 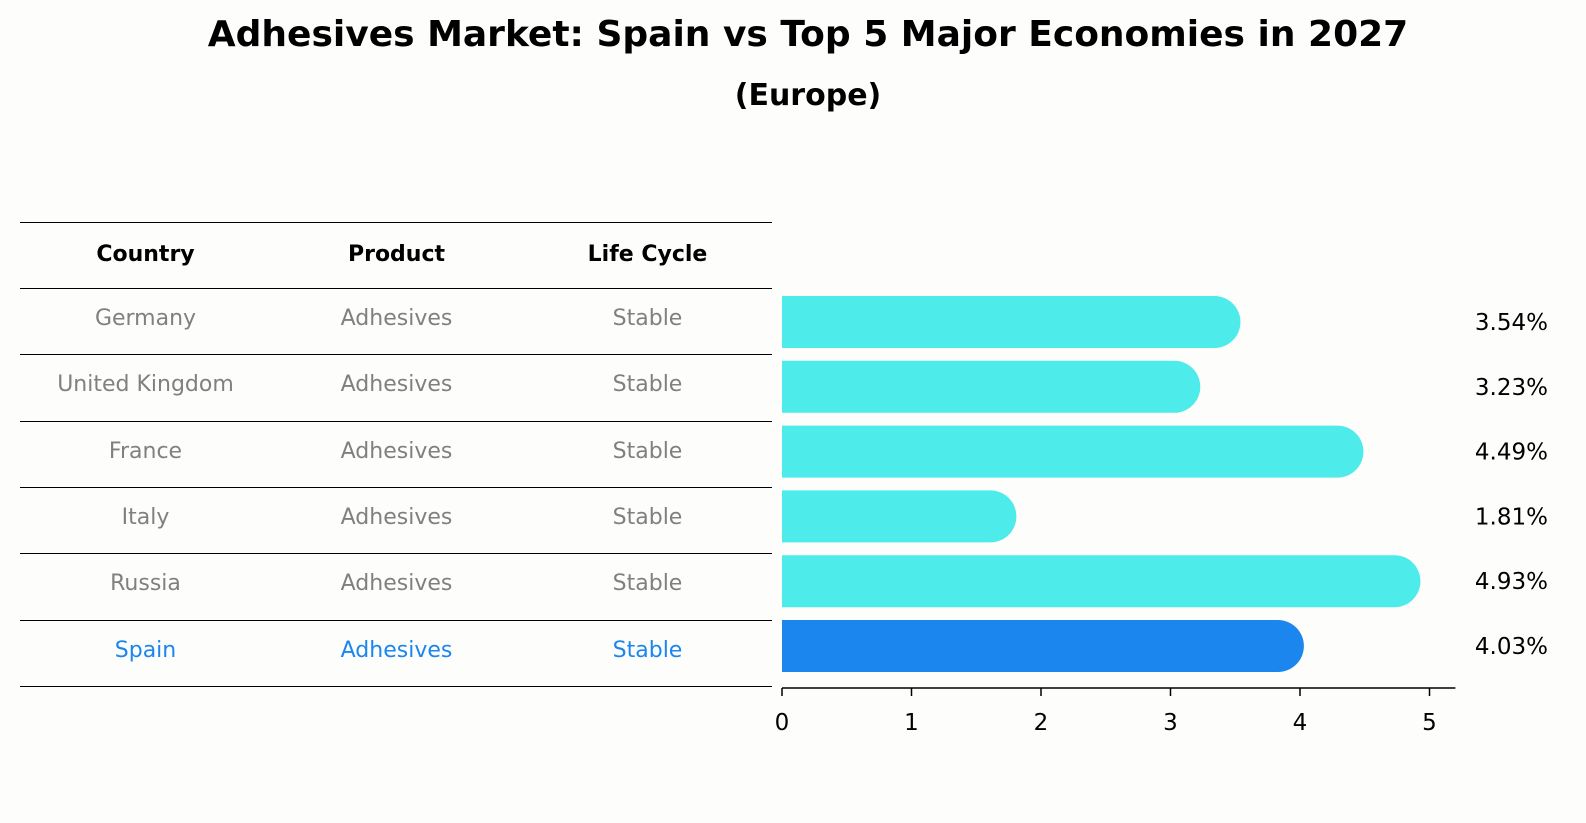 What do you see at coordinates (911, 723) in the screenshot?
I see `x-tick-label: 1` at bounding box center [911, 723].